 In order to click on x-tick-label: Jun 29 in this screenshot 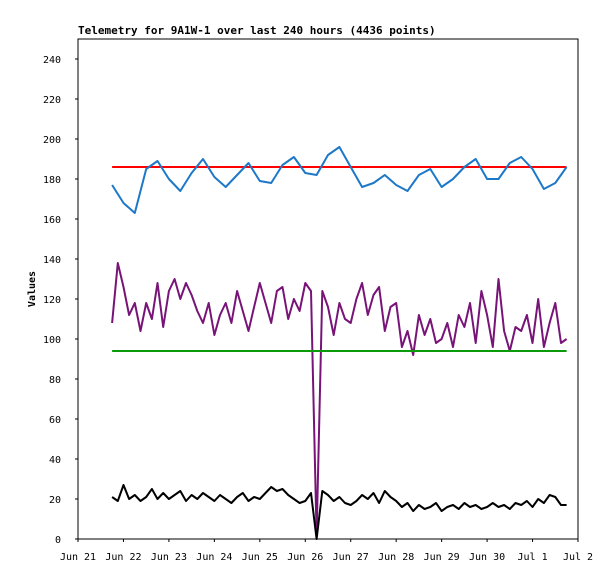, I will do `click(442, 557)`.